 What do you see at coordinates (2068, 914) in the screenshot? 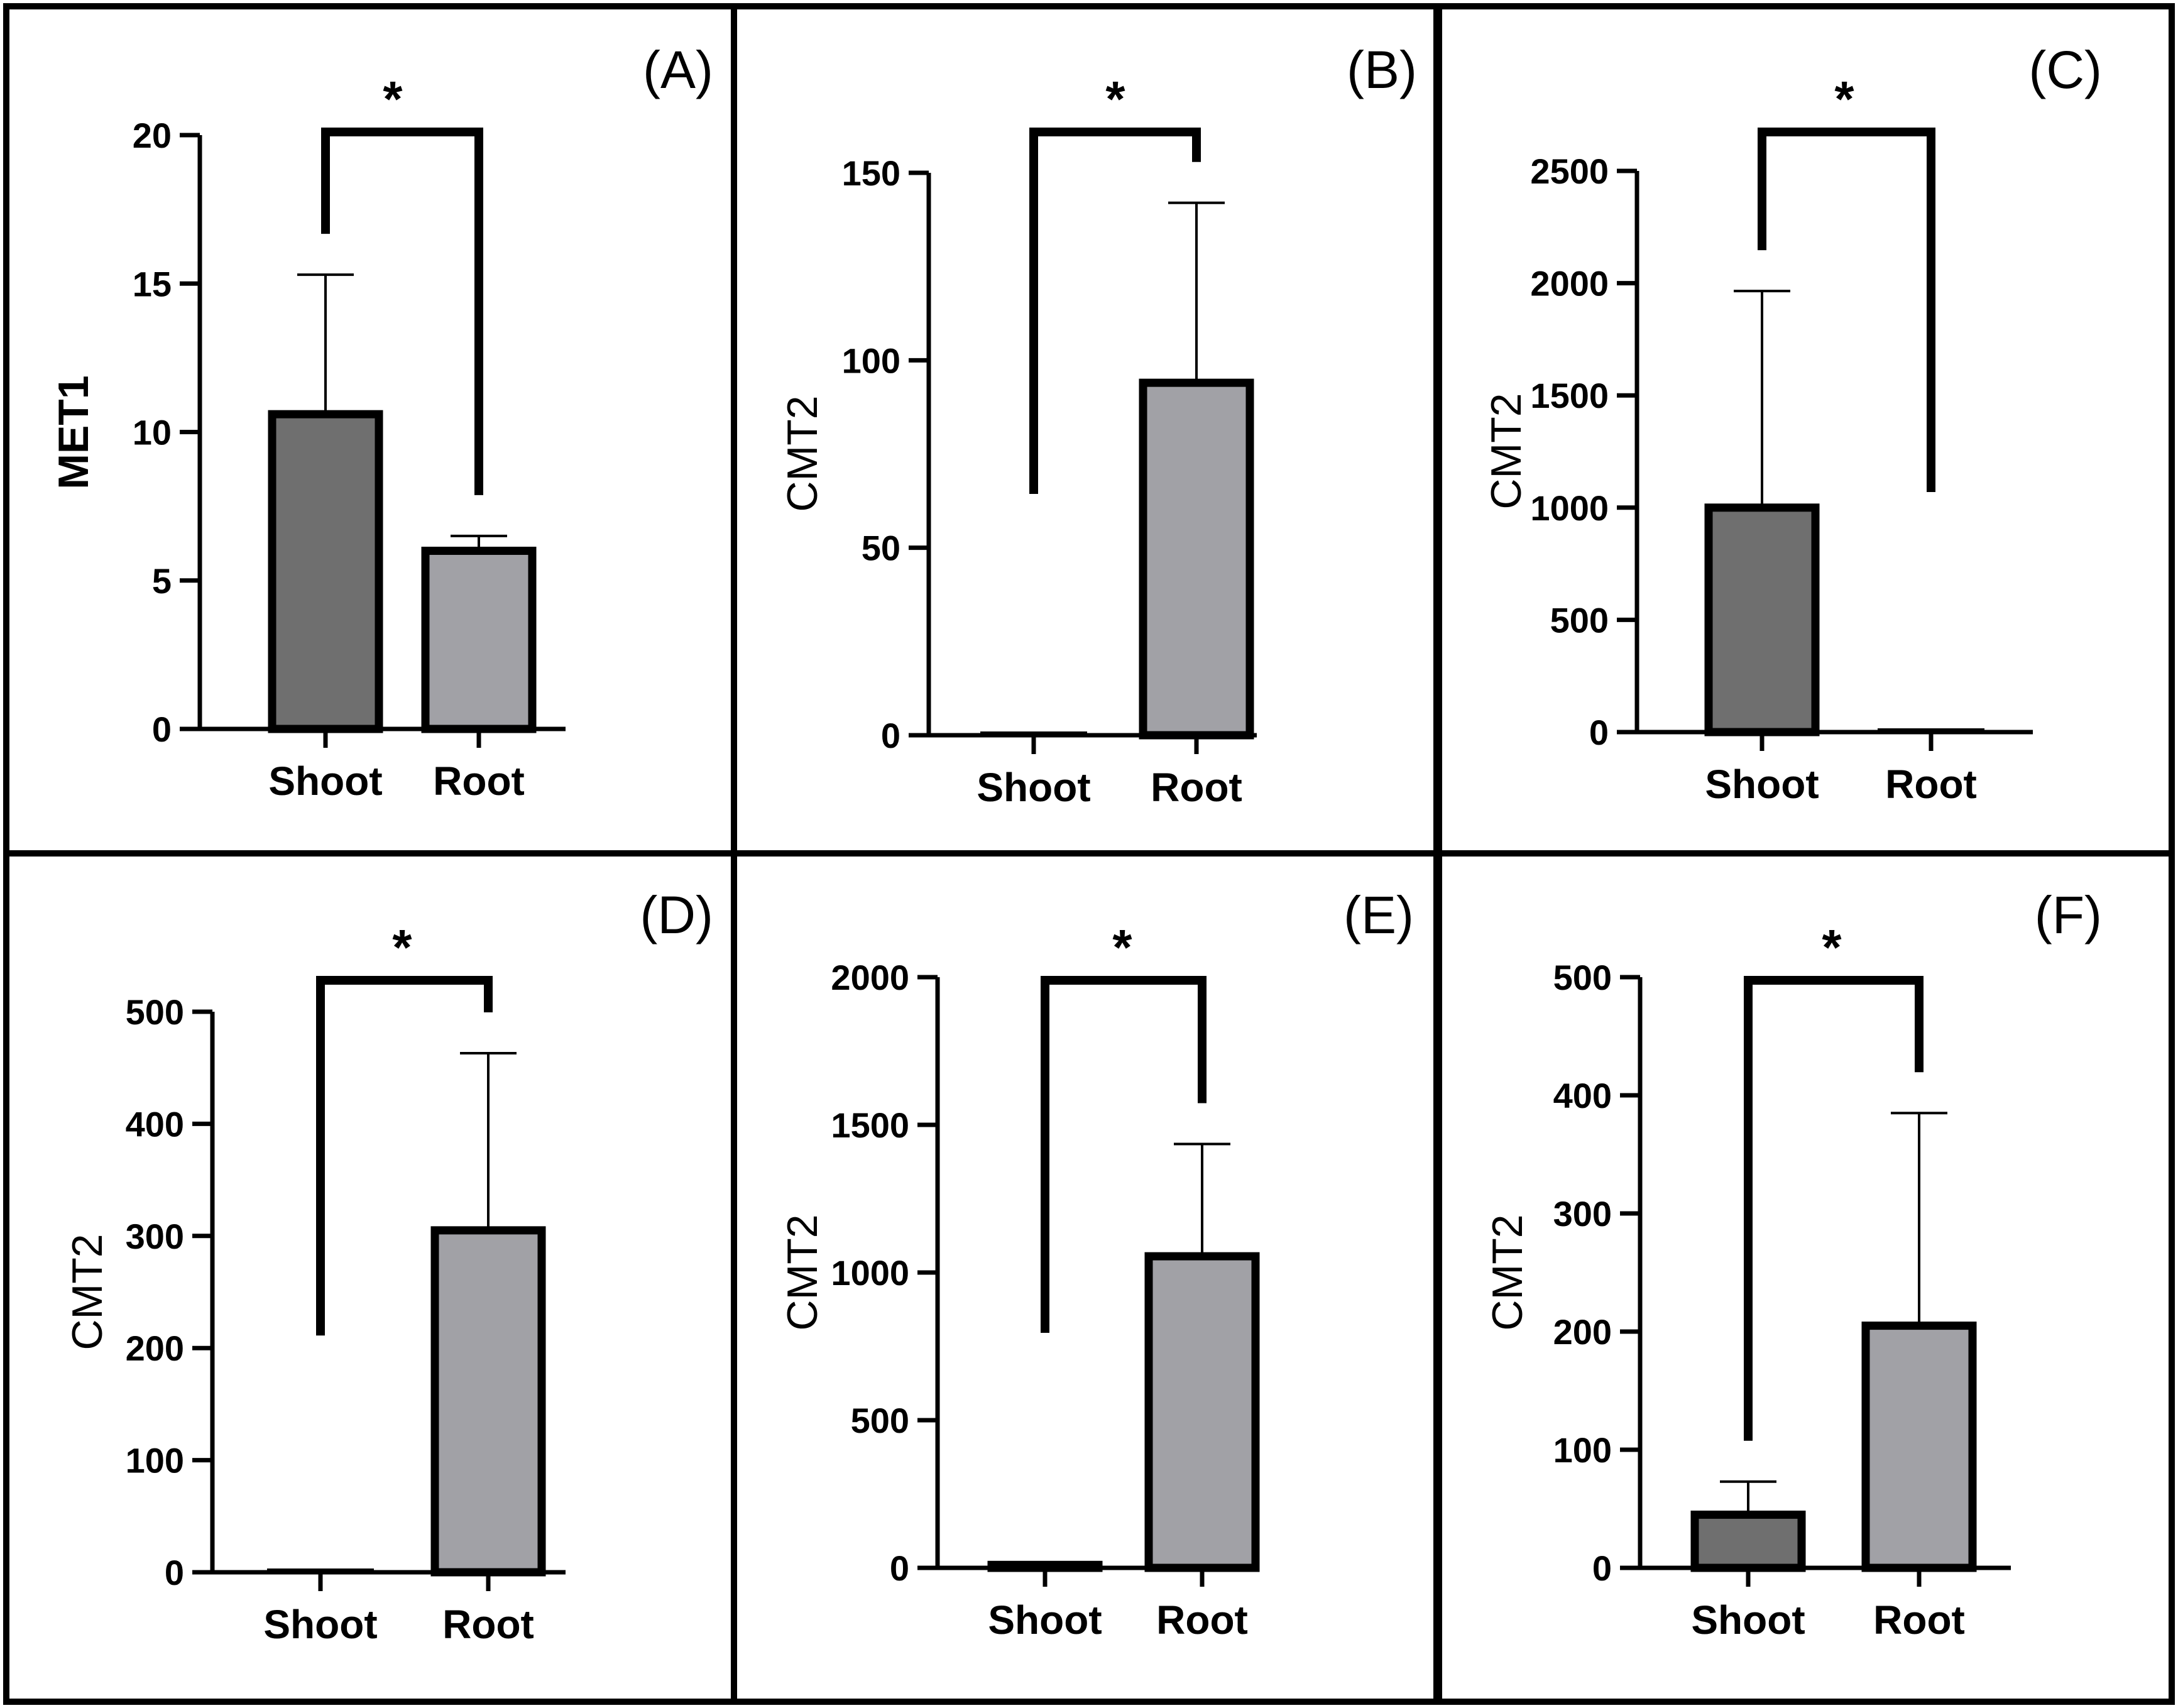
I see `panel-letter: (F)` at bounding box center [2068, 914].